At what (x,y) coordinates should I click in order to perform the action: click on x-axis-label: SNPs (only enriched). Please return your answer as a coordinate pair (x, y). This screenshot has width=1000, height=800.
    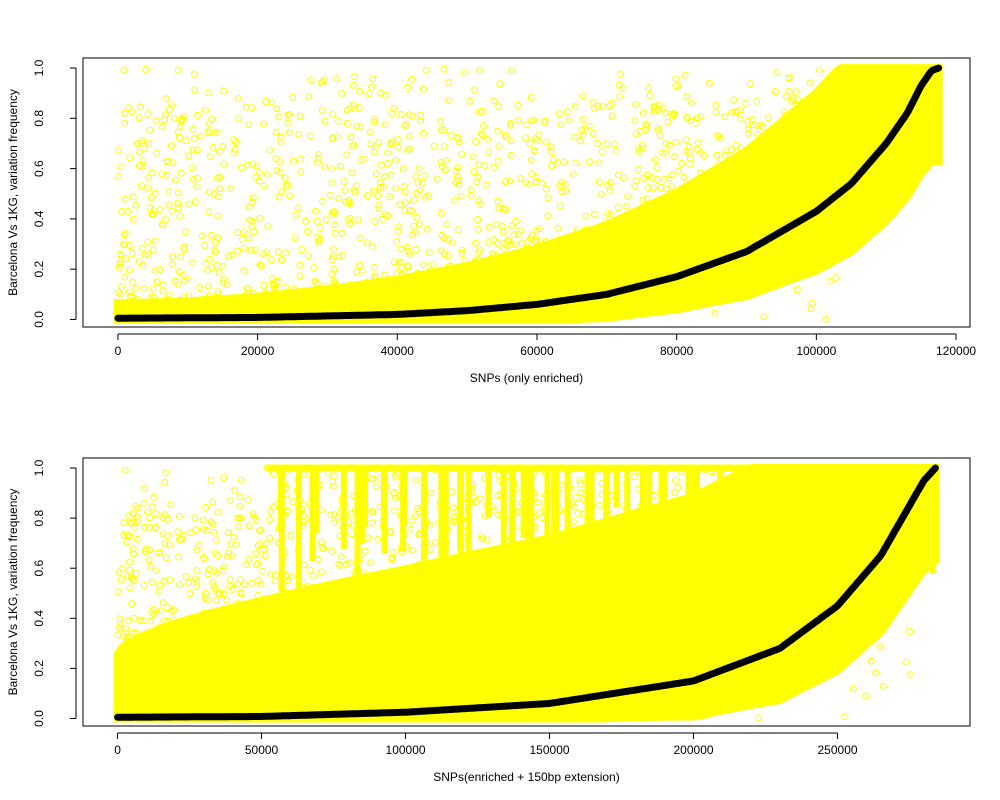
    Looking at the image, I should click on (526, 378).